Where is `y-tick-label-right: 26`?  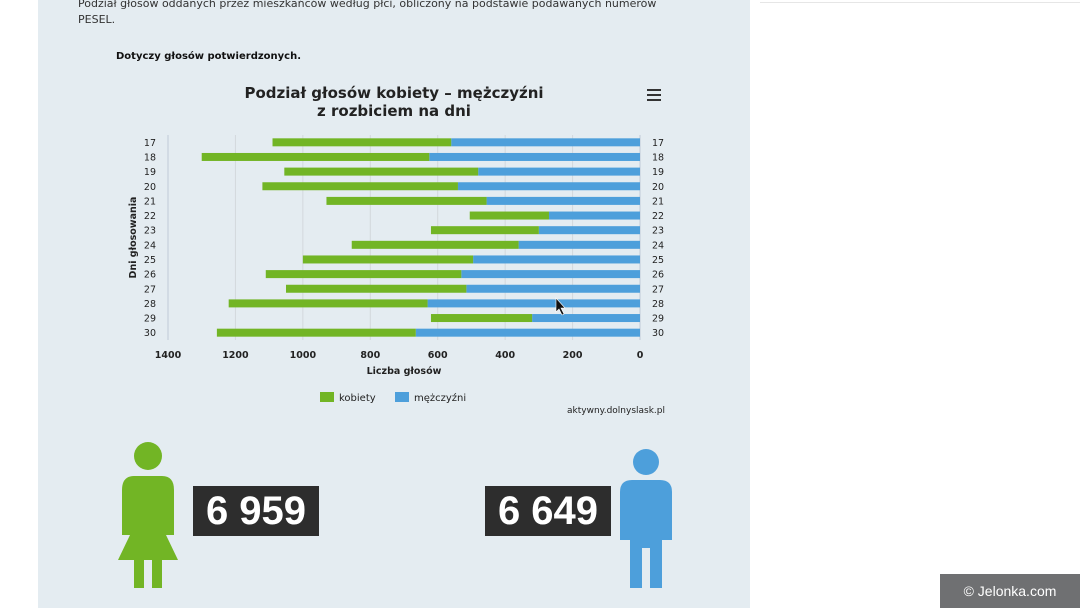
y-tick-label-right: 26 is located at coordinates (658, 275).